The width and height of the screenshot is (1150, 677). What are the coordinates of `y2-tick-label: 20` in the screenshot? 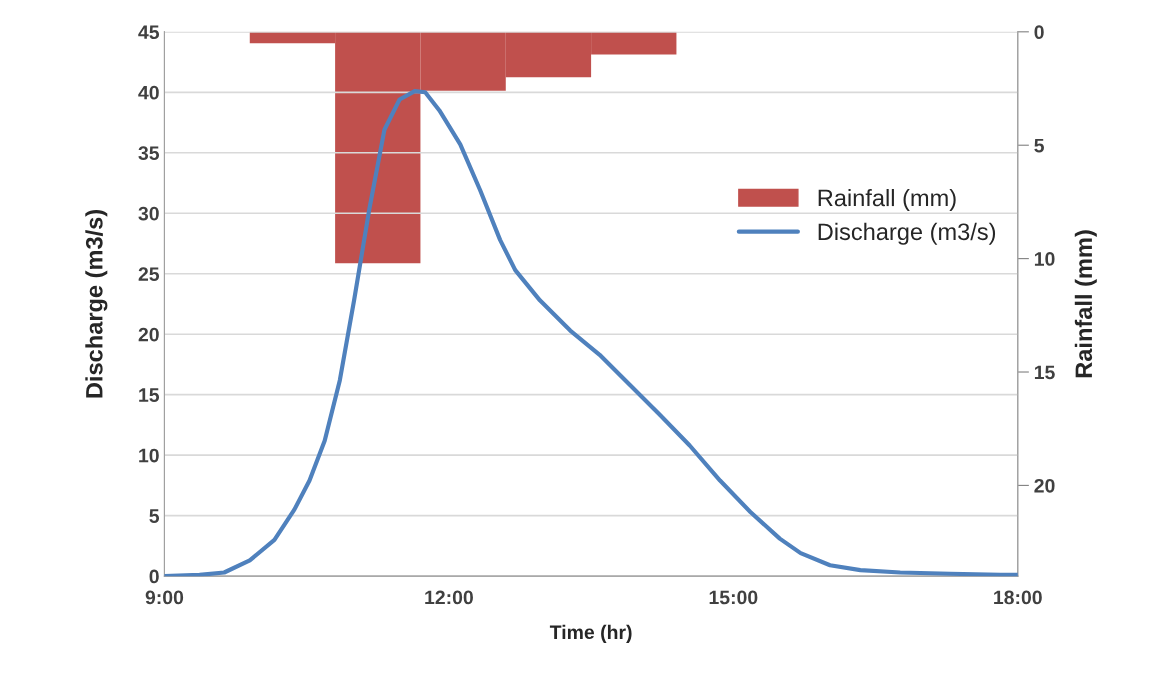 It's located at (1044, 485).